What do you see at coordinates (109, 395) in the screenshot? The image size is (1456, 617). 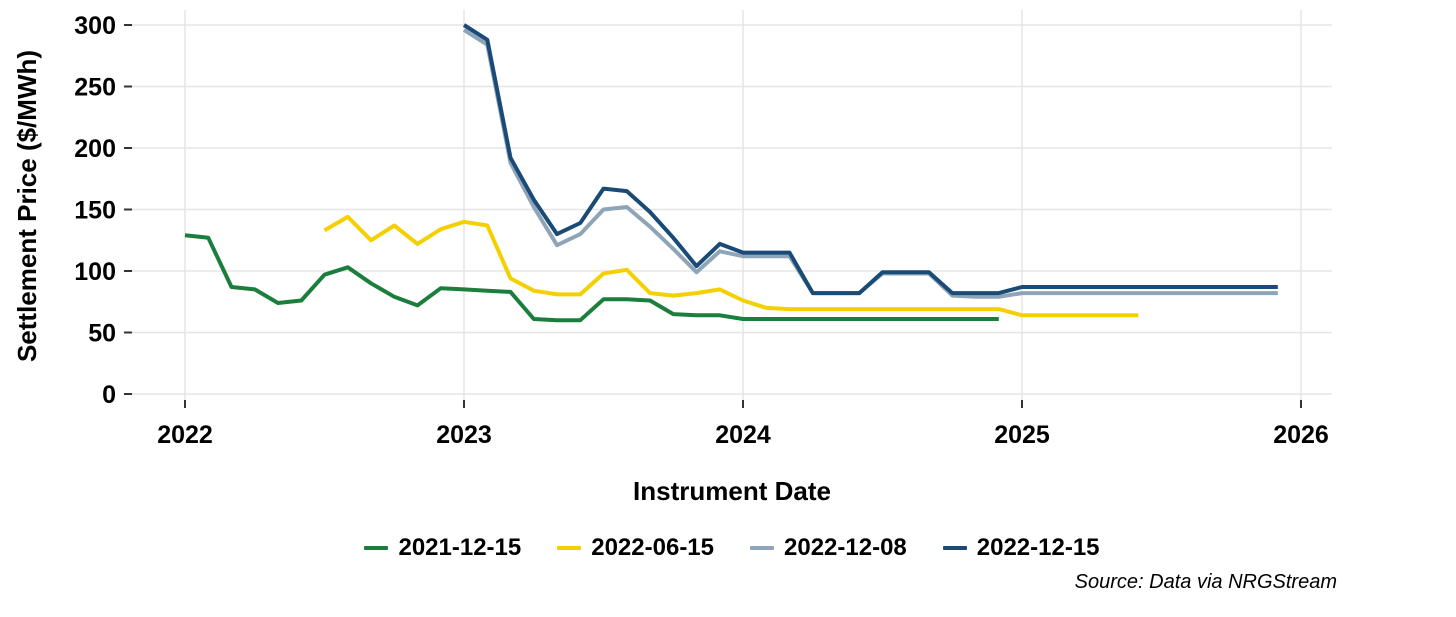 I see `y-tick-label-0: 0` at bounding box center [109, 395].